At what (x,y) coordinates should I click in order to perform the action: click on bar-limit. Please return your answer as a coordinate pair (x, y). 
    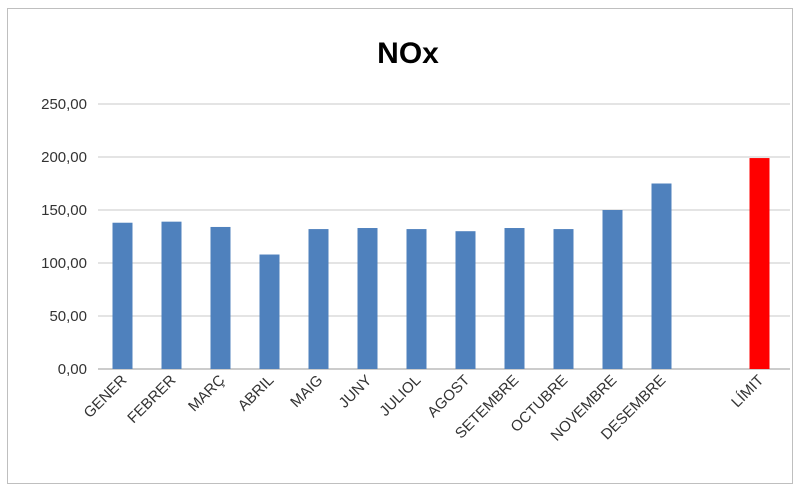
    Looking at the image, I should click on (759, 263).